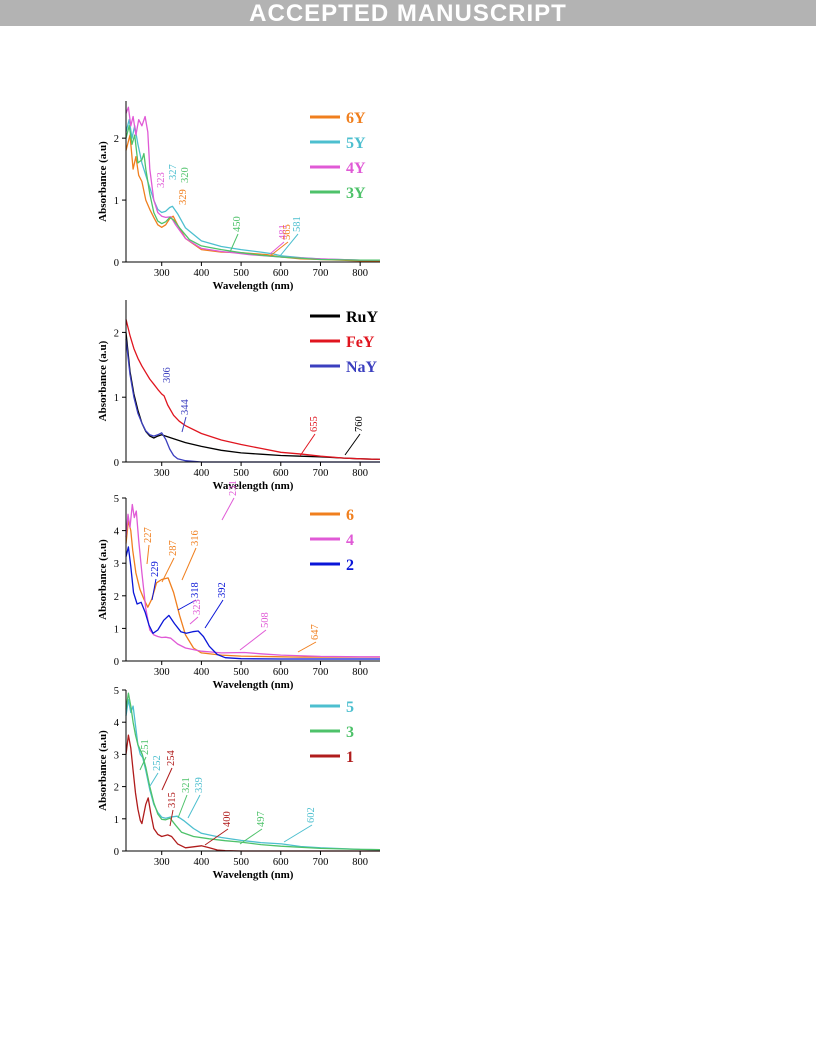  I want to click on series-line-4Y, so click(252, 183).